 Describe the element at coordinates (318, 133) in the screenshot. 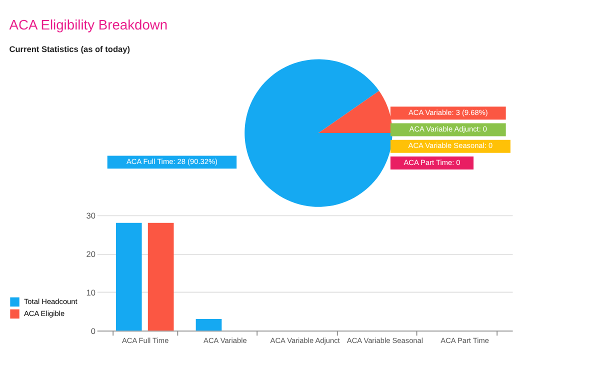

I see `pie-slice` at that location.